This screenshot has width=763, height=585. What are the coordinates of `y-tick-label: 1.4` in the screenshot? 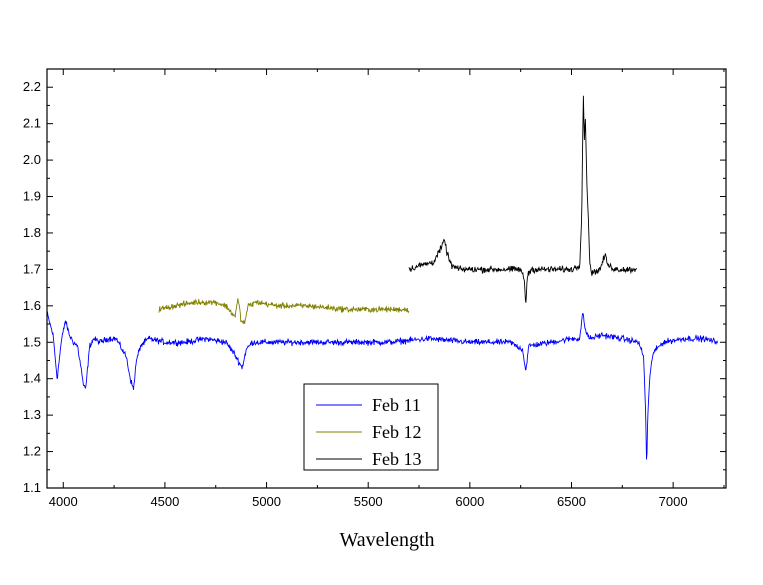 It's located at (32, 378).